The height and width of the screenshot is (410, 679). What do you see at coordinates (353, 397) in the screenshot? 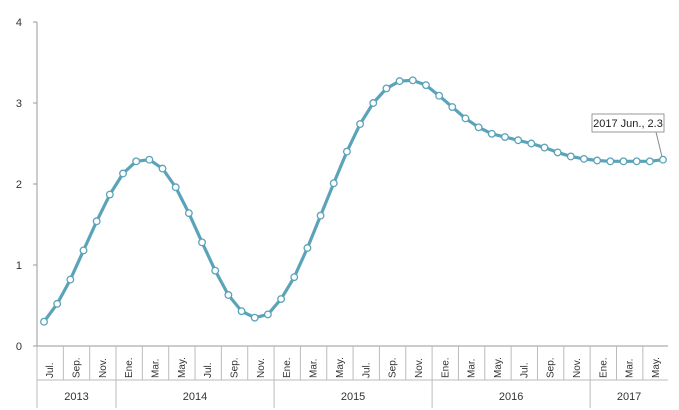
I see `year-label: 2015` at bounding box center [353, 397].